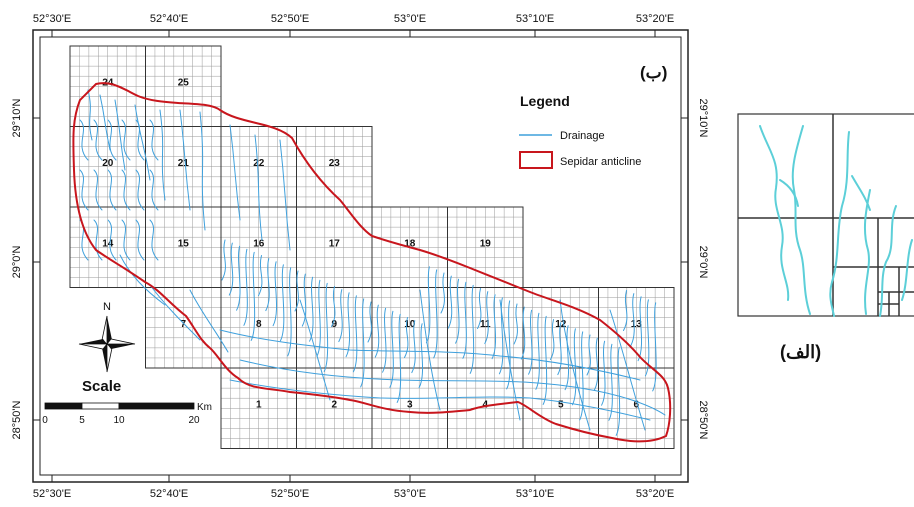 The height and width of the screenshot is (507, 914). What do you see at coordinates (17, 419) in the screenshot?
I see `left-tick-label: 28°50'N` at bounding box center [17, 419].